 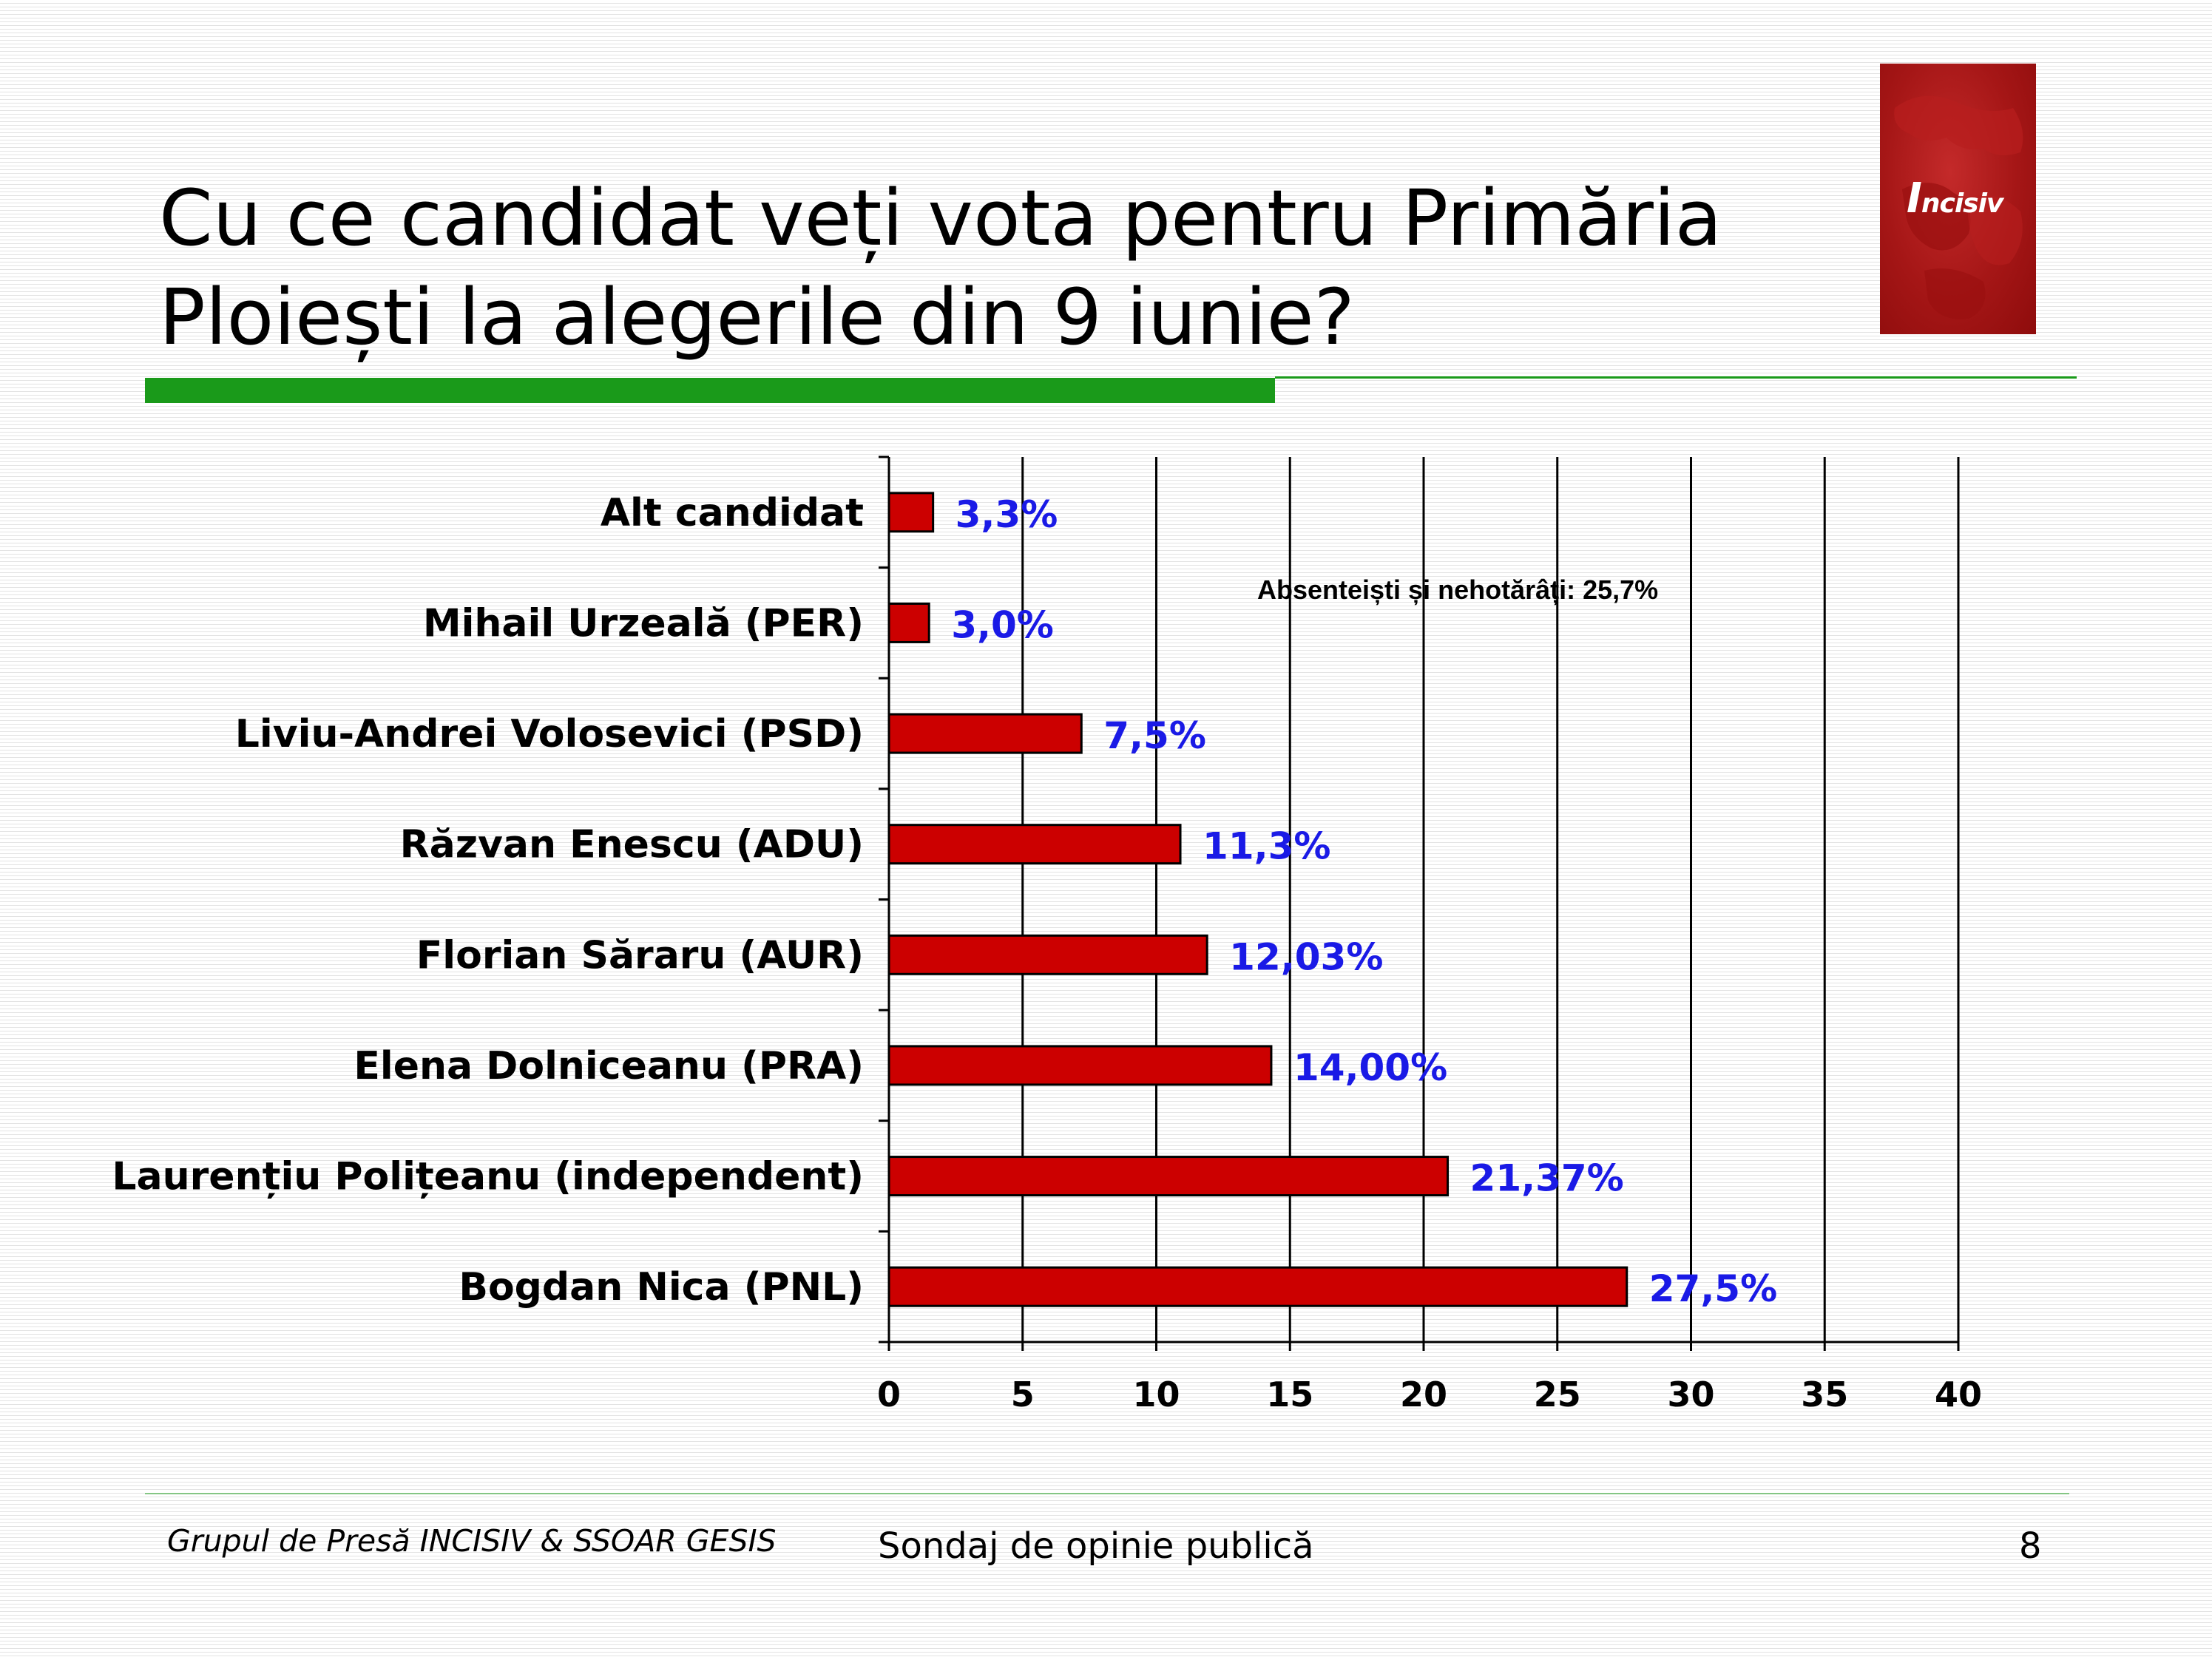 What do you see at coordinates (1096, 1546) in the screenshot?
I see `footer-survey-label: Sondaj de opinie publică` at bounding box center [1096, 1546].